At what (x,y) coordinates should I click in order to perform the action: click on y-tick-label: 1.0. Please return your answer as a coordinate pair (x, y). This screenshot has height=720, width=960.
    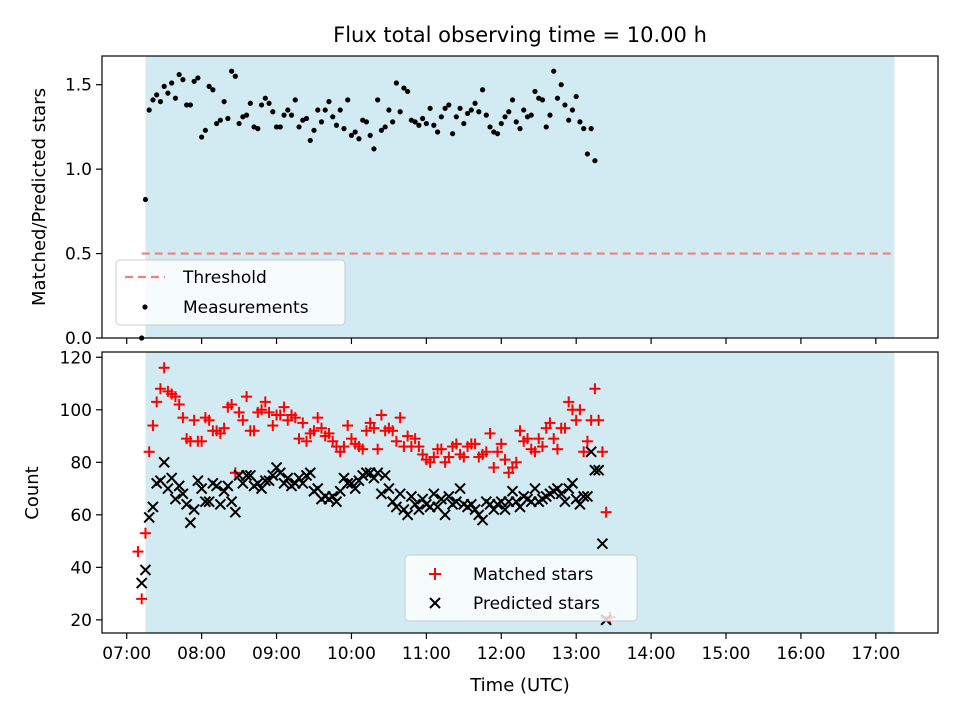
    Looking at the image, I should click on (78, 170).